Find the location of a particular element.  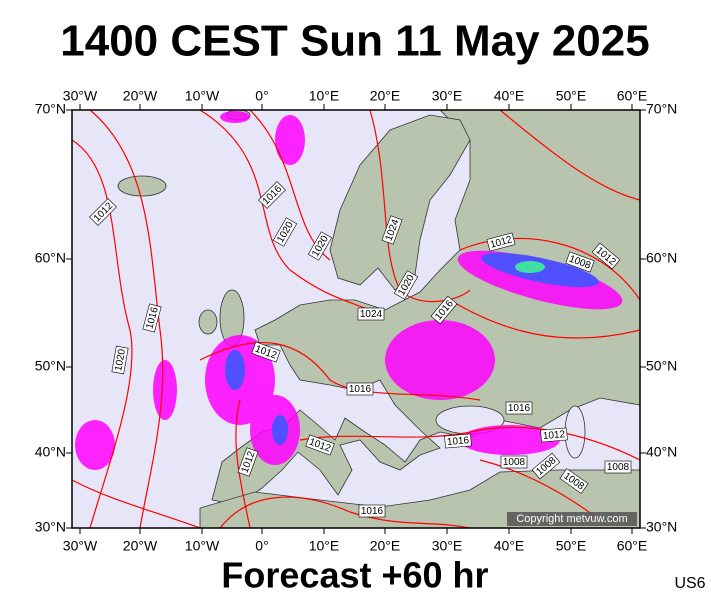

lat-label-right: 60°N is located at coordinates (661, 258).